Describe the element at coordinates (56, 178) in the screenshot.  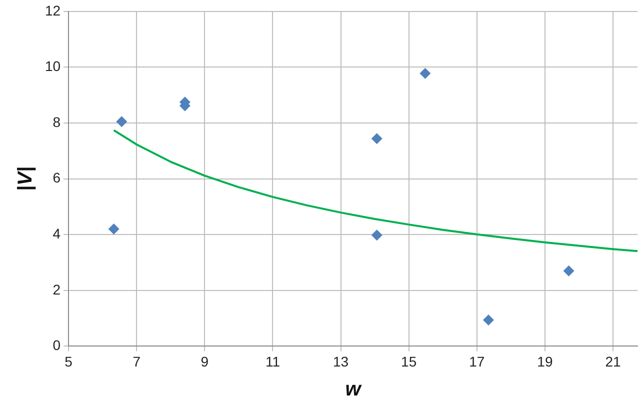
I see `y-tick-label: 6` at that location.